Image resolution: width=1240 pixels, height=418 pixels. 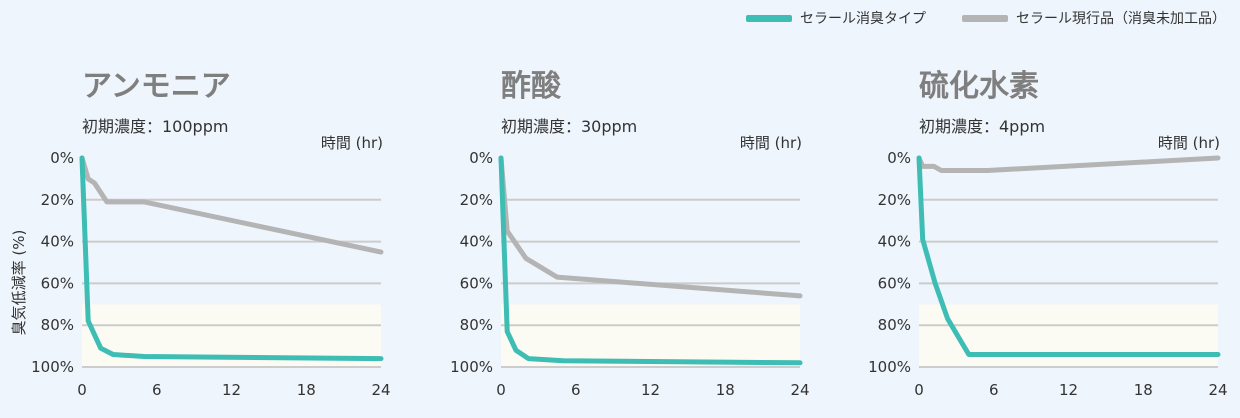 I want to click on legend-swatch-series2, so click(x=985, y=18).